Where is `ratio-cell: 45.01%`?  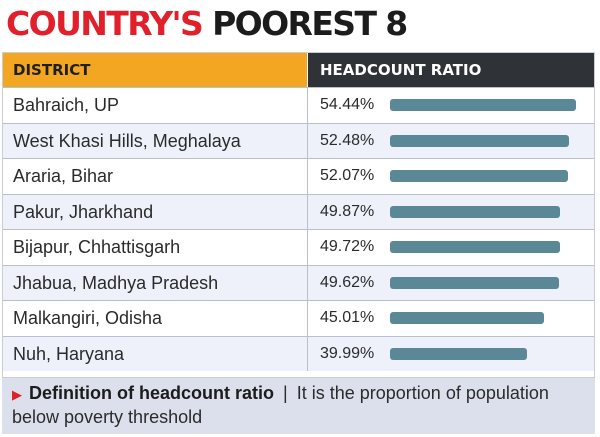 ratio-cell: 45.01% is located at coordinates (451, 318).